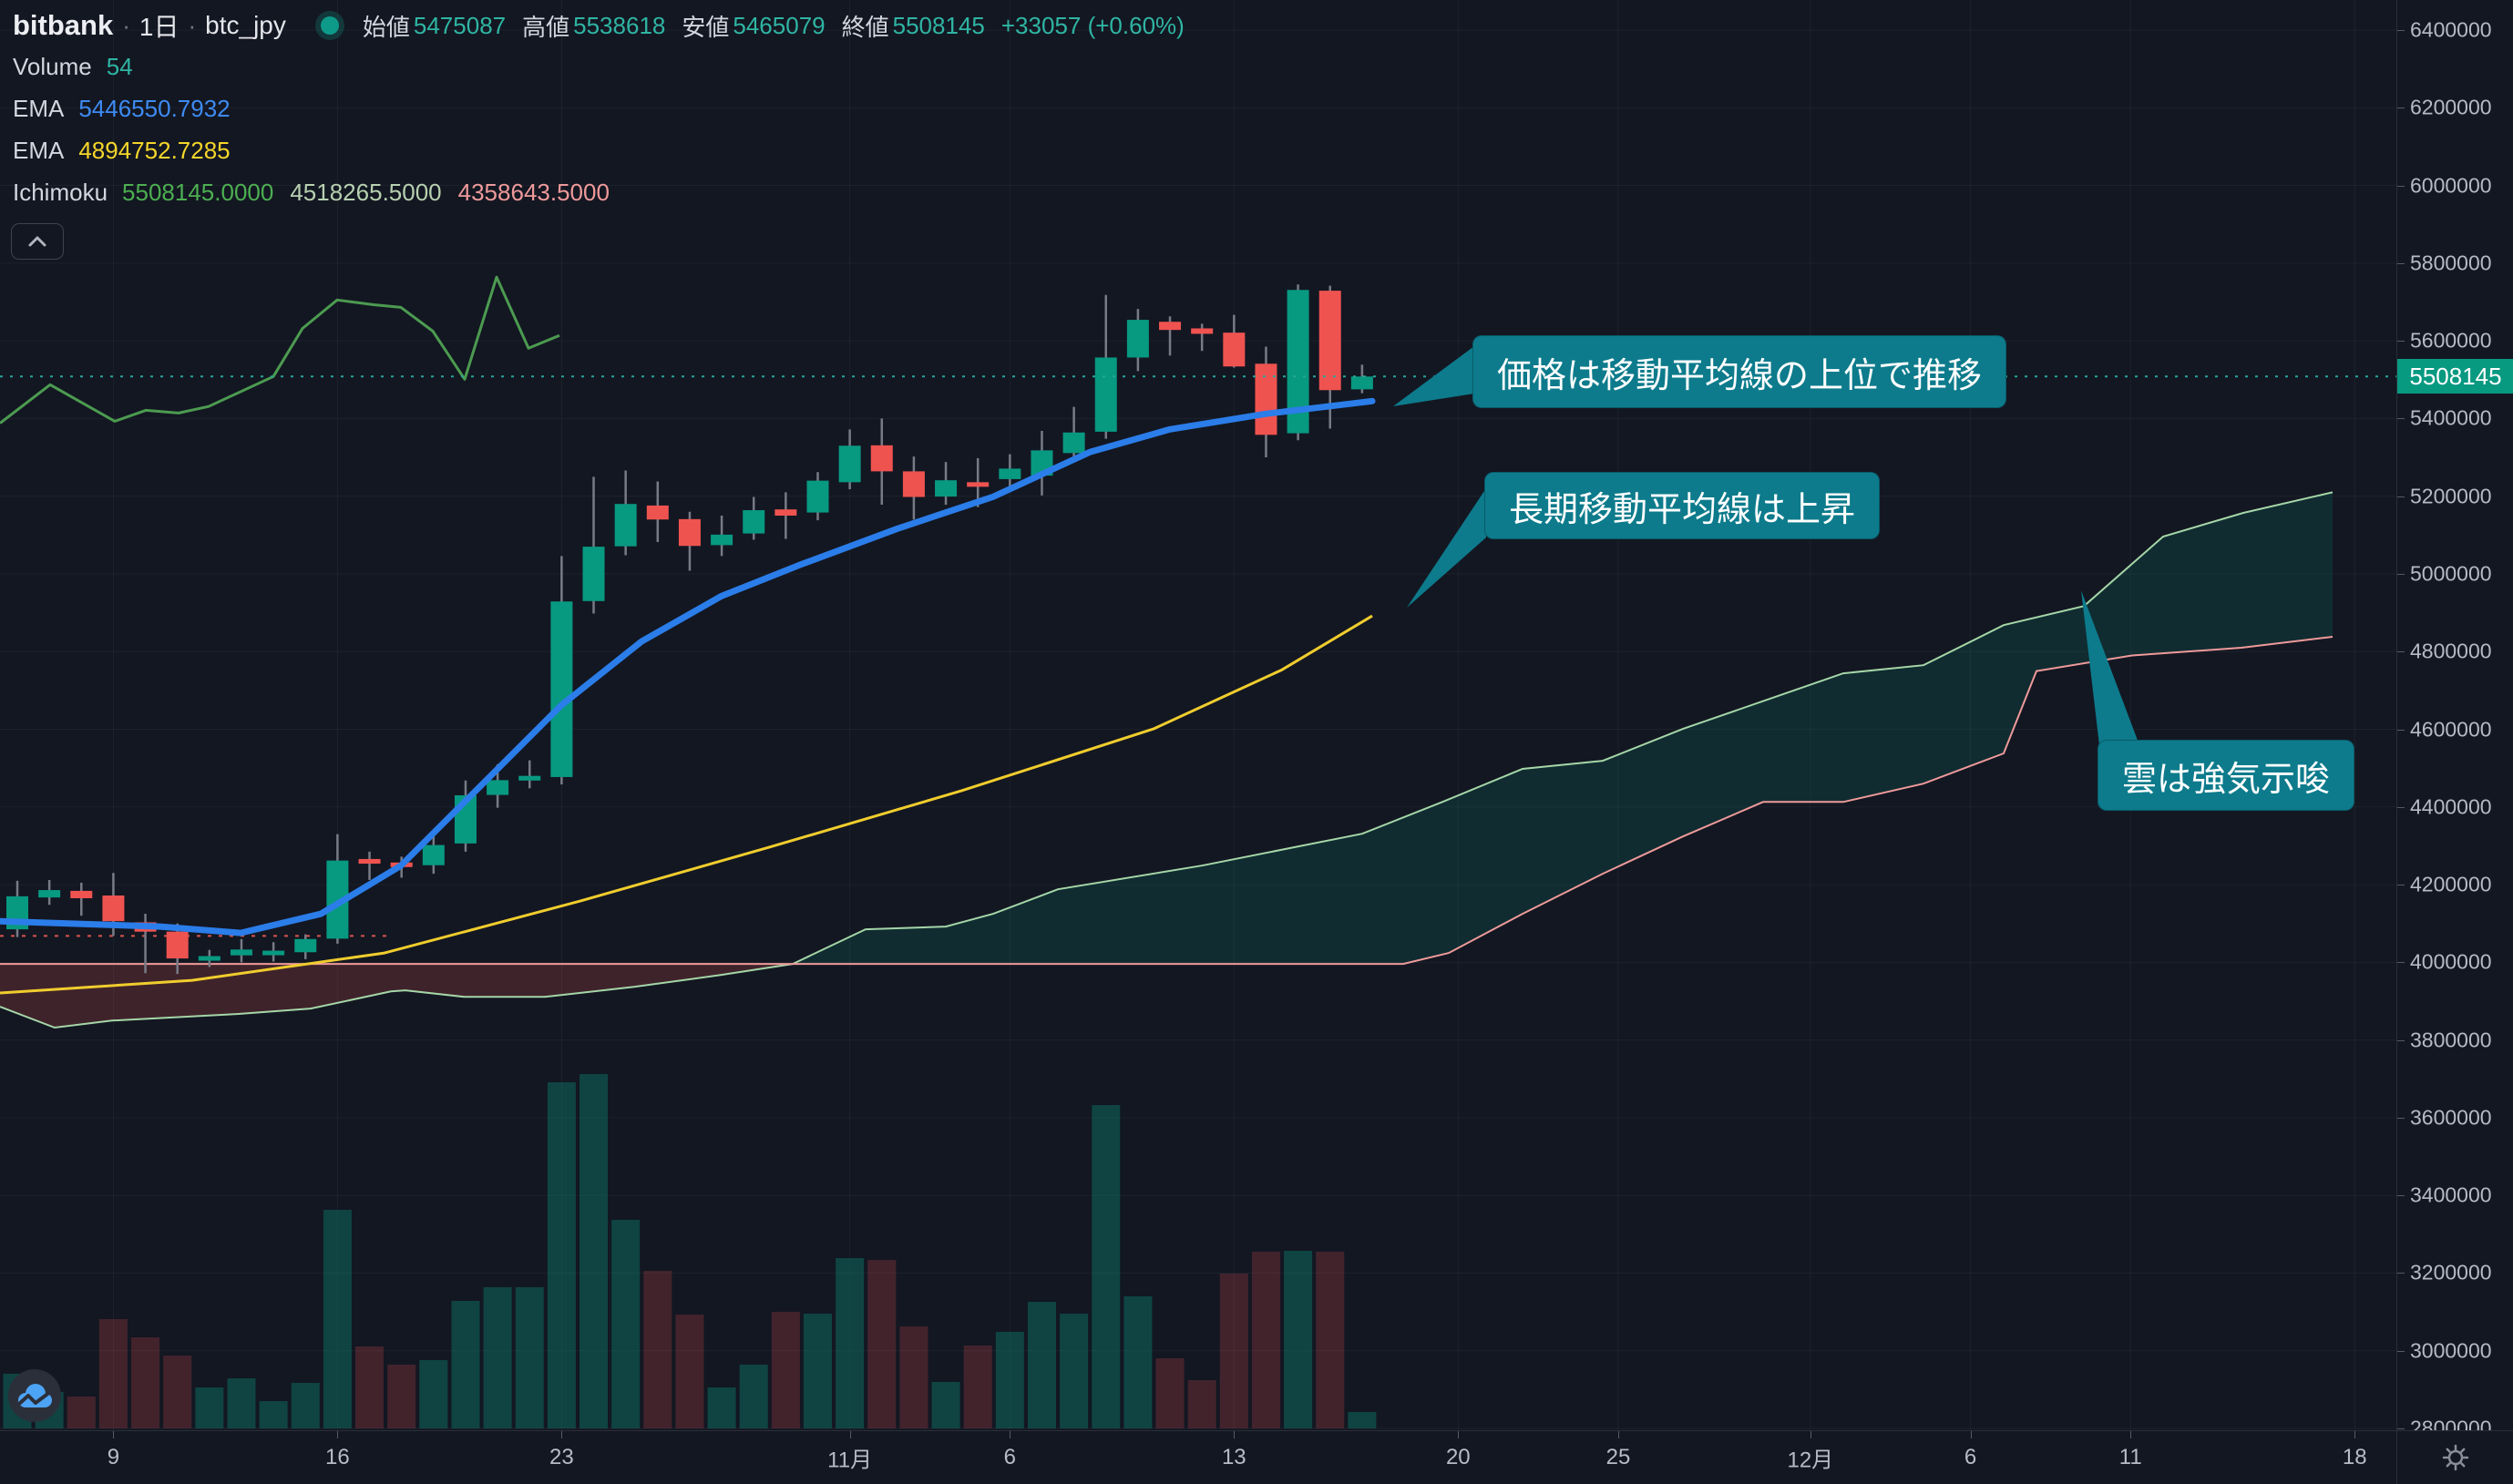 The width and height of the screenshot is (2513, 1484). Describe the element at coordinates (329, 25) in the screenshot. I see `market-status-dot` at that location.